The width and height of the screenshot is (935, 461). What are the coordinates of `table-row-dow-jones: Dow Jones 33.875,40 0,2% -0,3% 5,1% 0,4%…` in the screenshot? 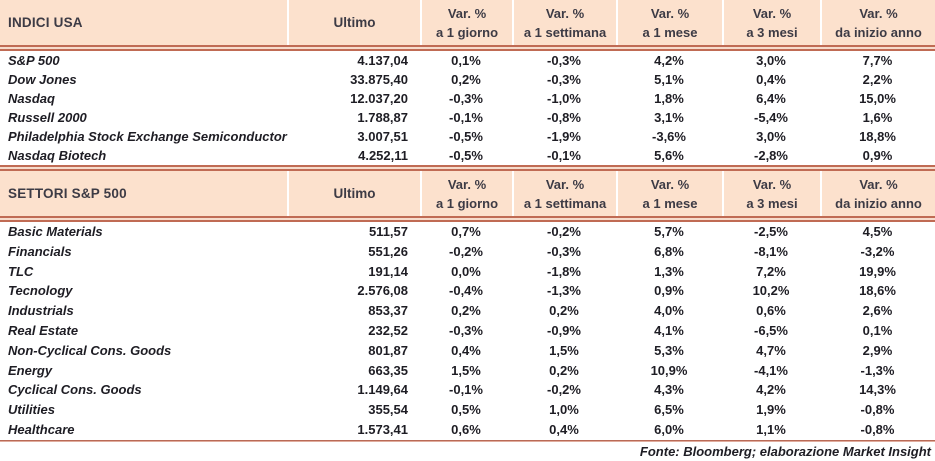 It's located at (467, 79).